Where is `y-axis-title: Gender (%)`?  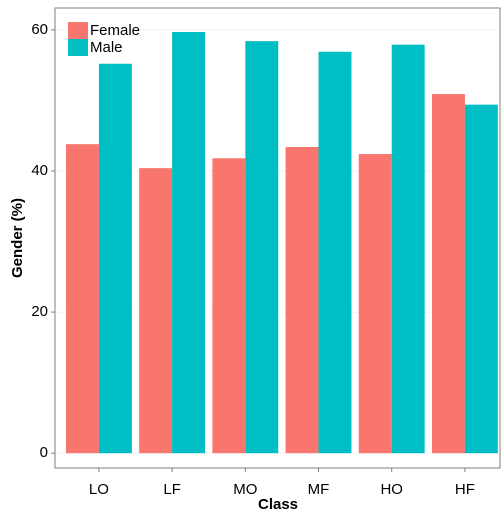 y-axis-title: Gender (%) is located at coordinates (17, 238).